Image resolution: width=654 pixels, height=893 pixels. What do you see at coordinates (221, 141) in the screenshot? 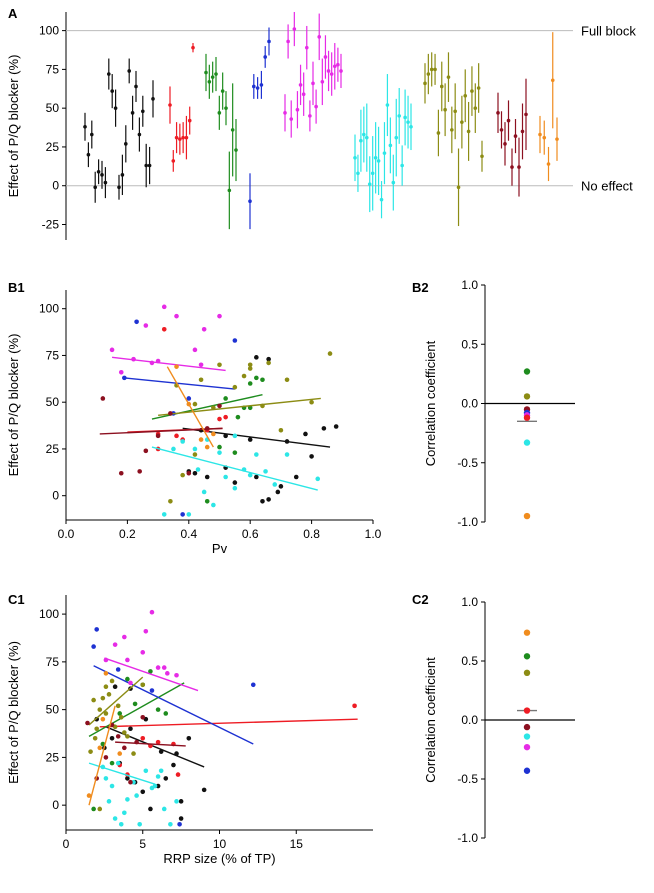
I see `group-green` at bounding box center [221, 141].